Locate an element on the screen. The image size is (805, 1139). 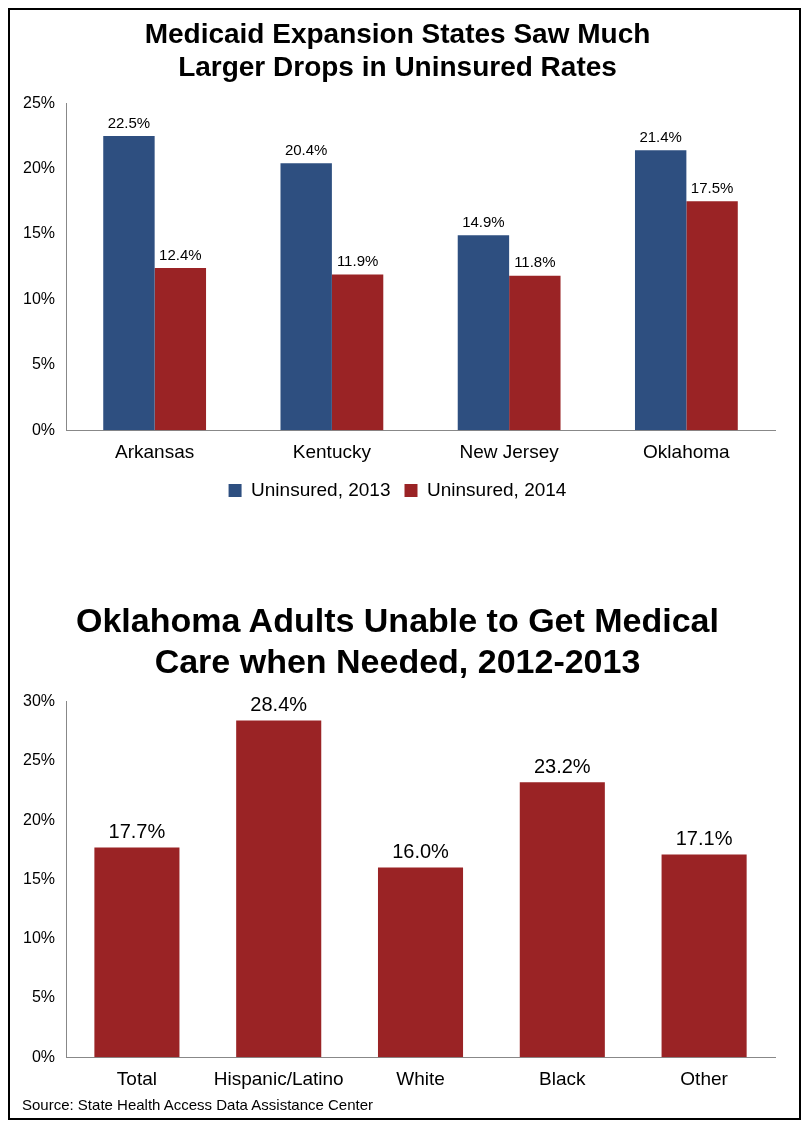
text: 14.9% is located at coordinates (483, 221).